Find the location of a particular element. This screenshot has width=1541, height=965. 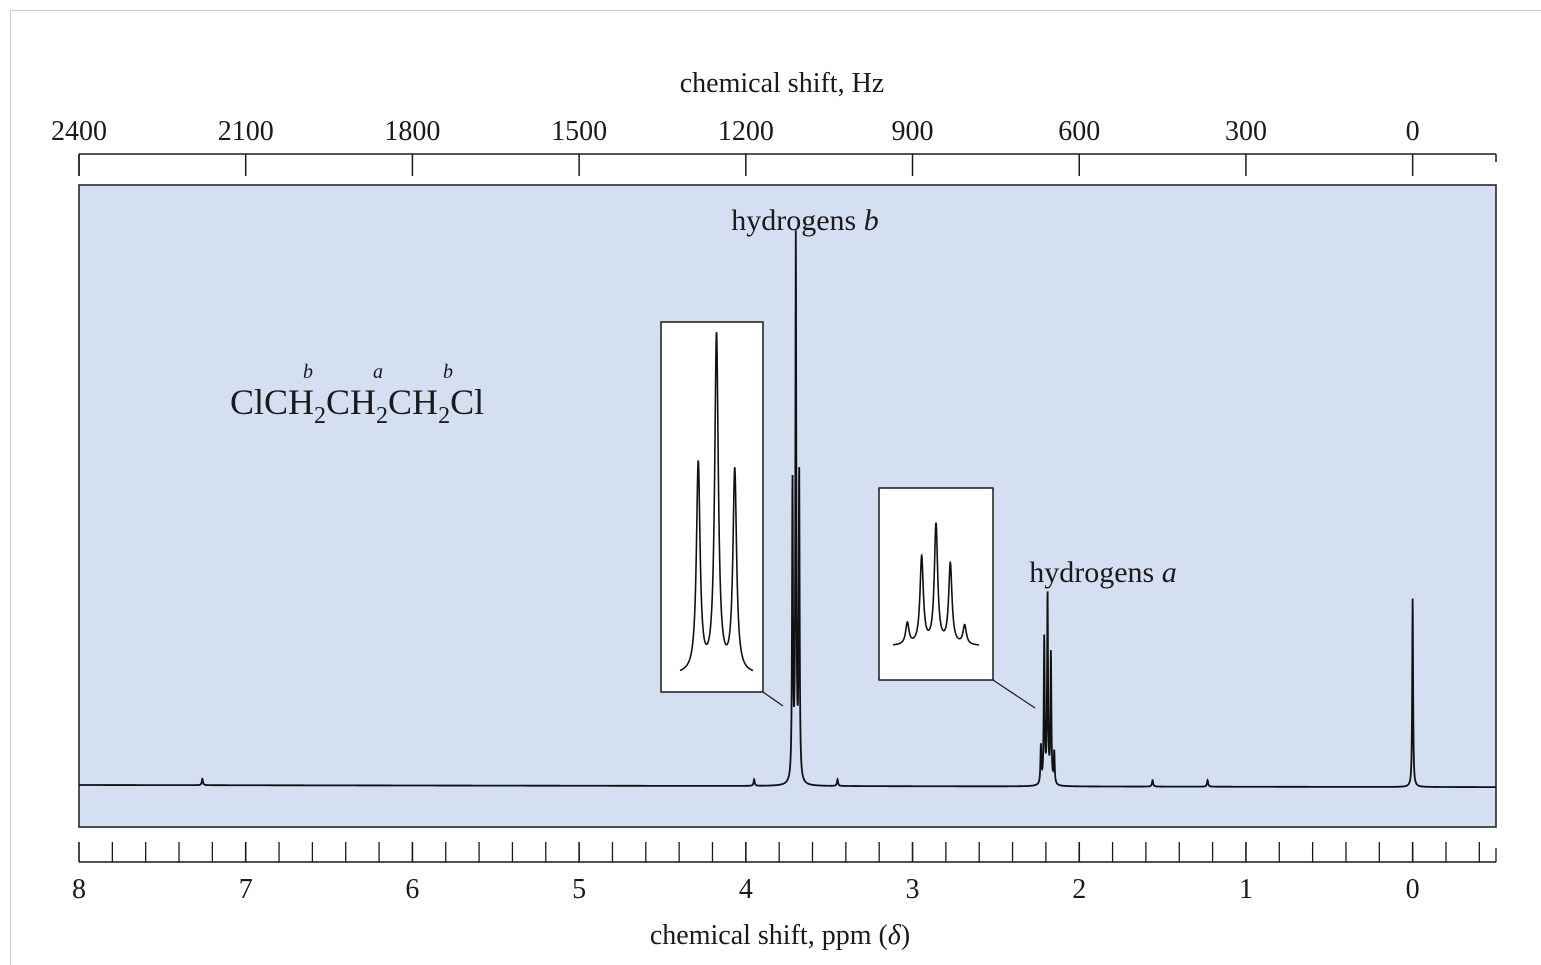

inset-quintet is located at coordinates (957, 598).